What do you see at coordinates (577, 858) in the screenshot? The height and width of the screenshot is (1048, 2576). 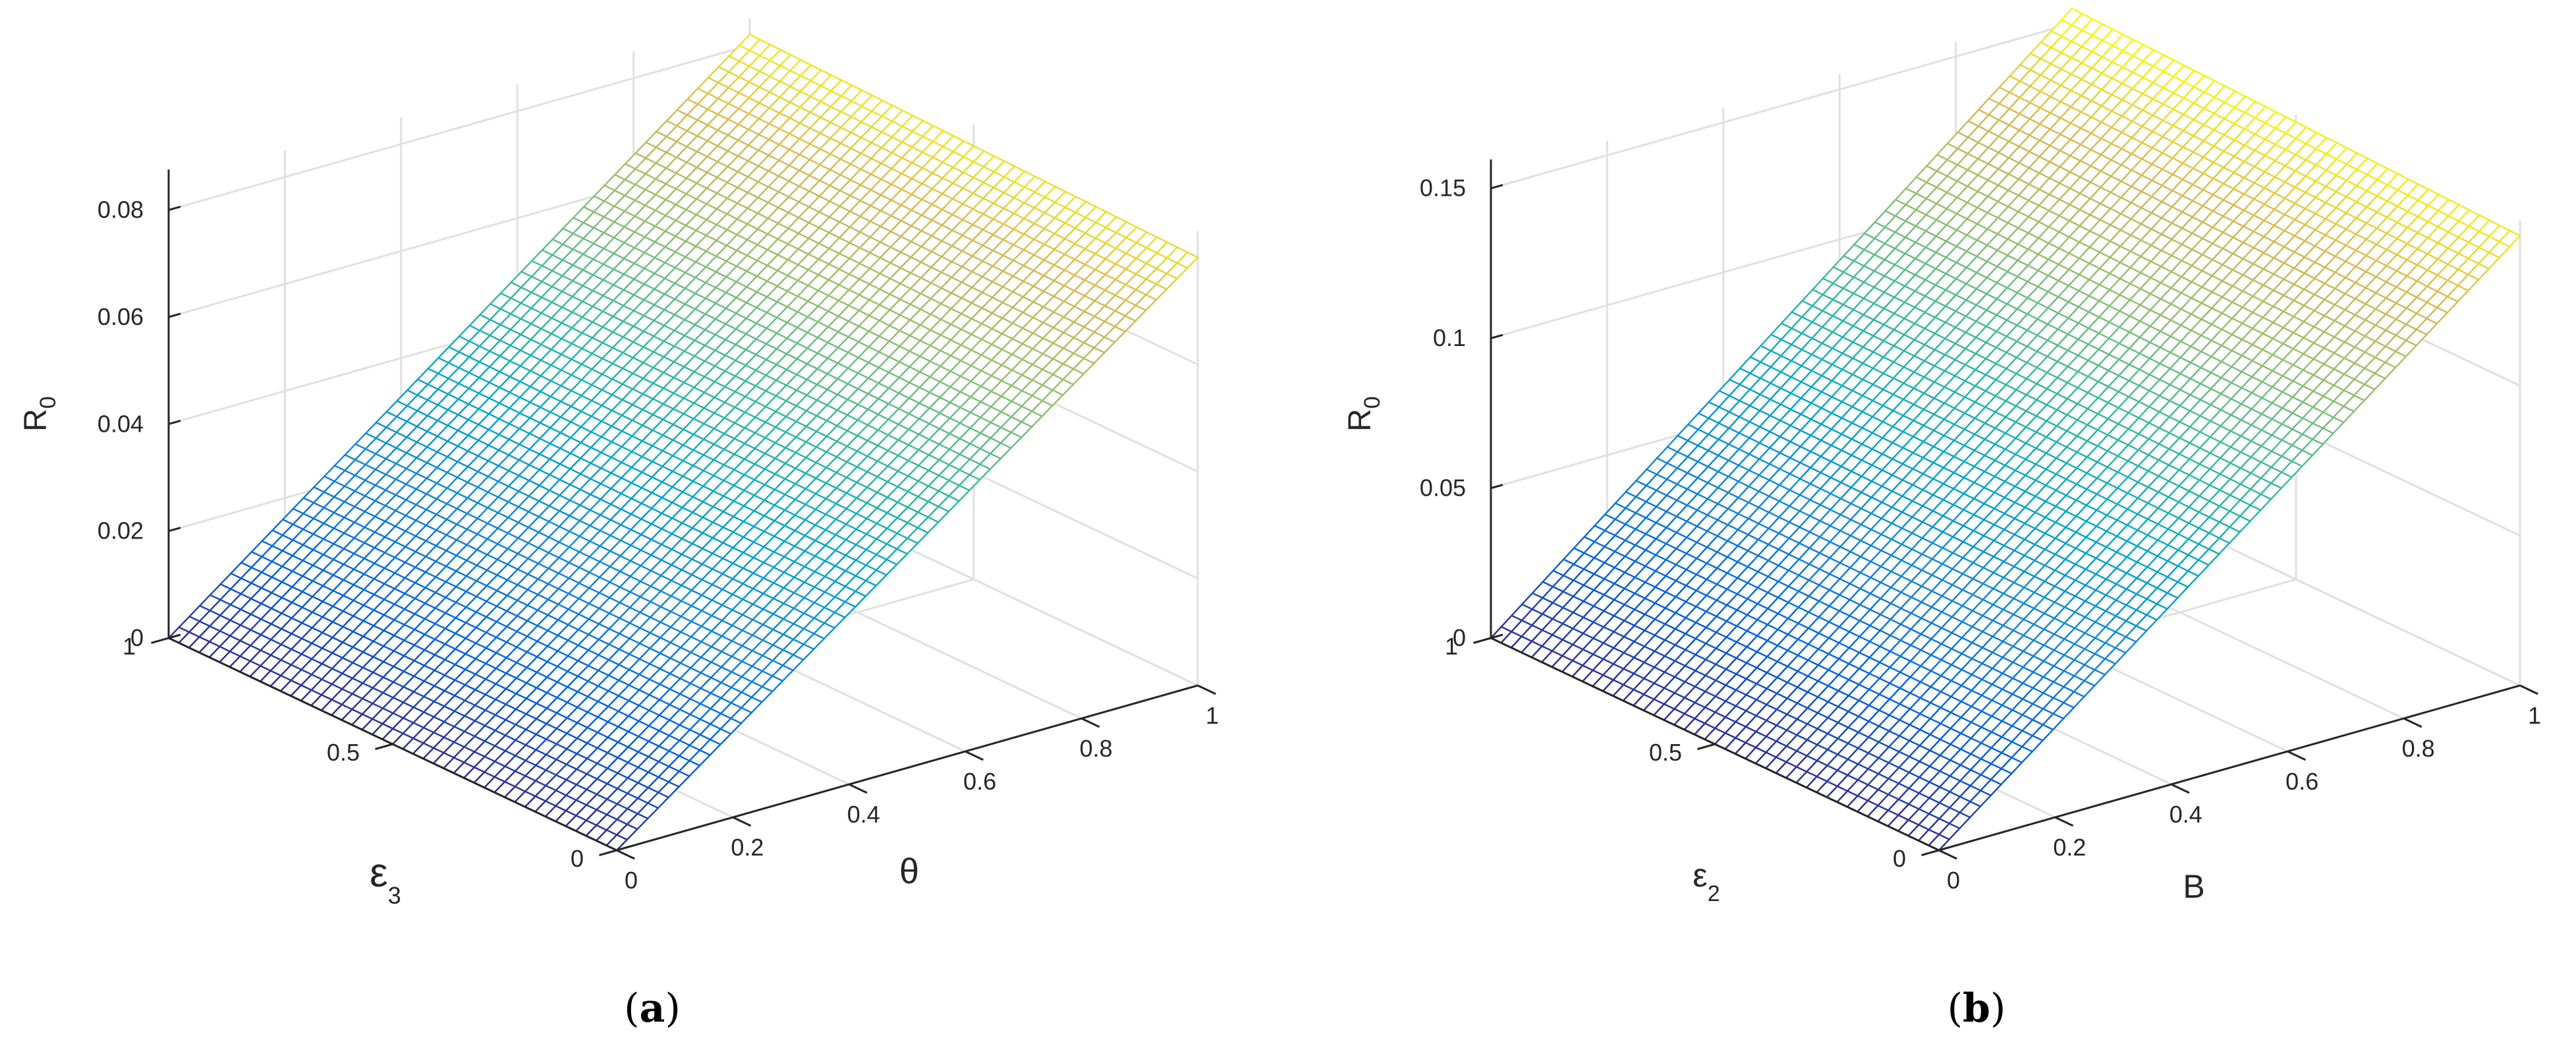 I see `y-tick-label: 0` at bounding box center [577, 858].